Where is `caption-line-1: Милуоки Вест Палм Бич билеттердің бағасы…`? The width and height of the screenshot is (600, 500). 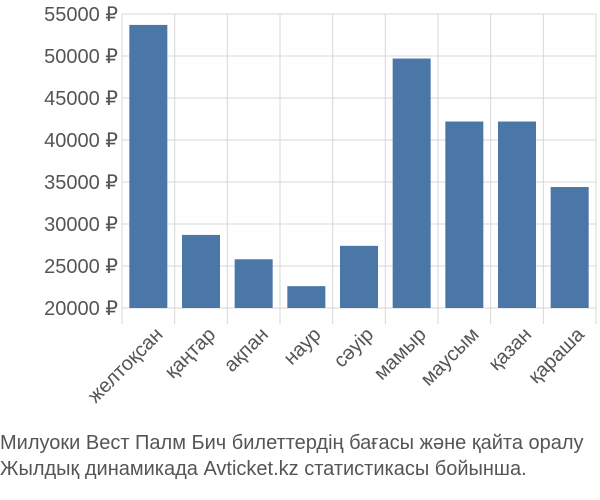
caption-line-1: Милуоки Вест Палм Бич билеттердің бағасы… is located at coordinates (292, 443).